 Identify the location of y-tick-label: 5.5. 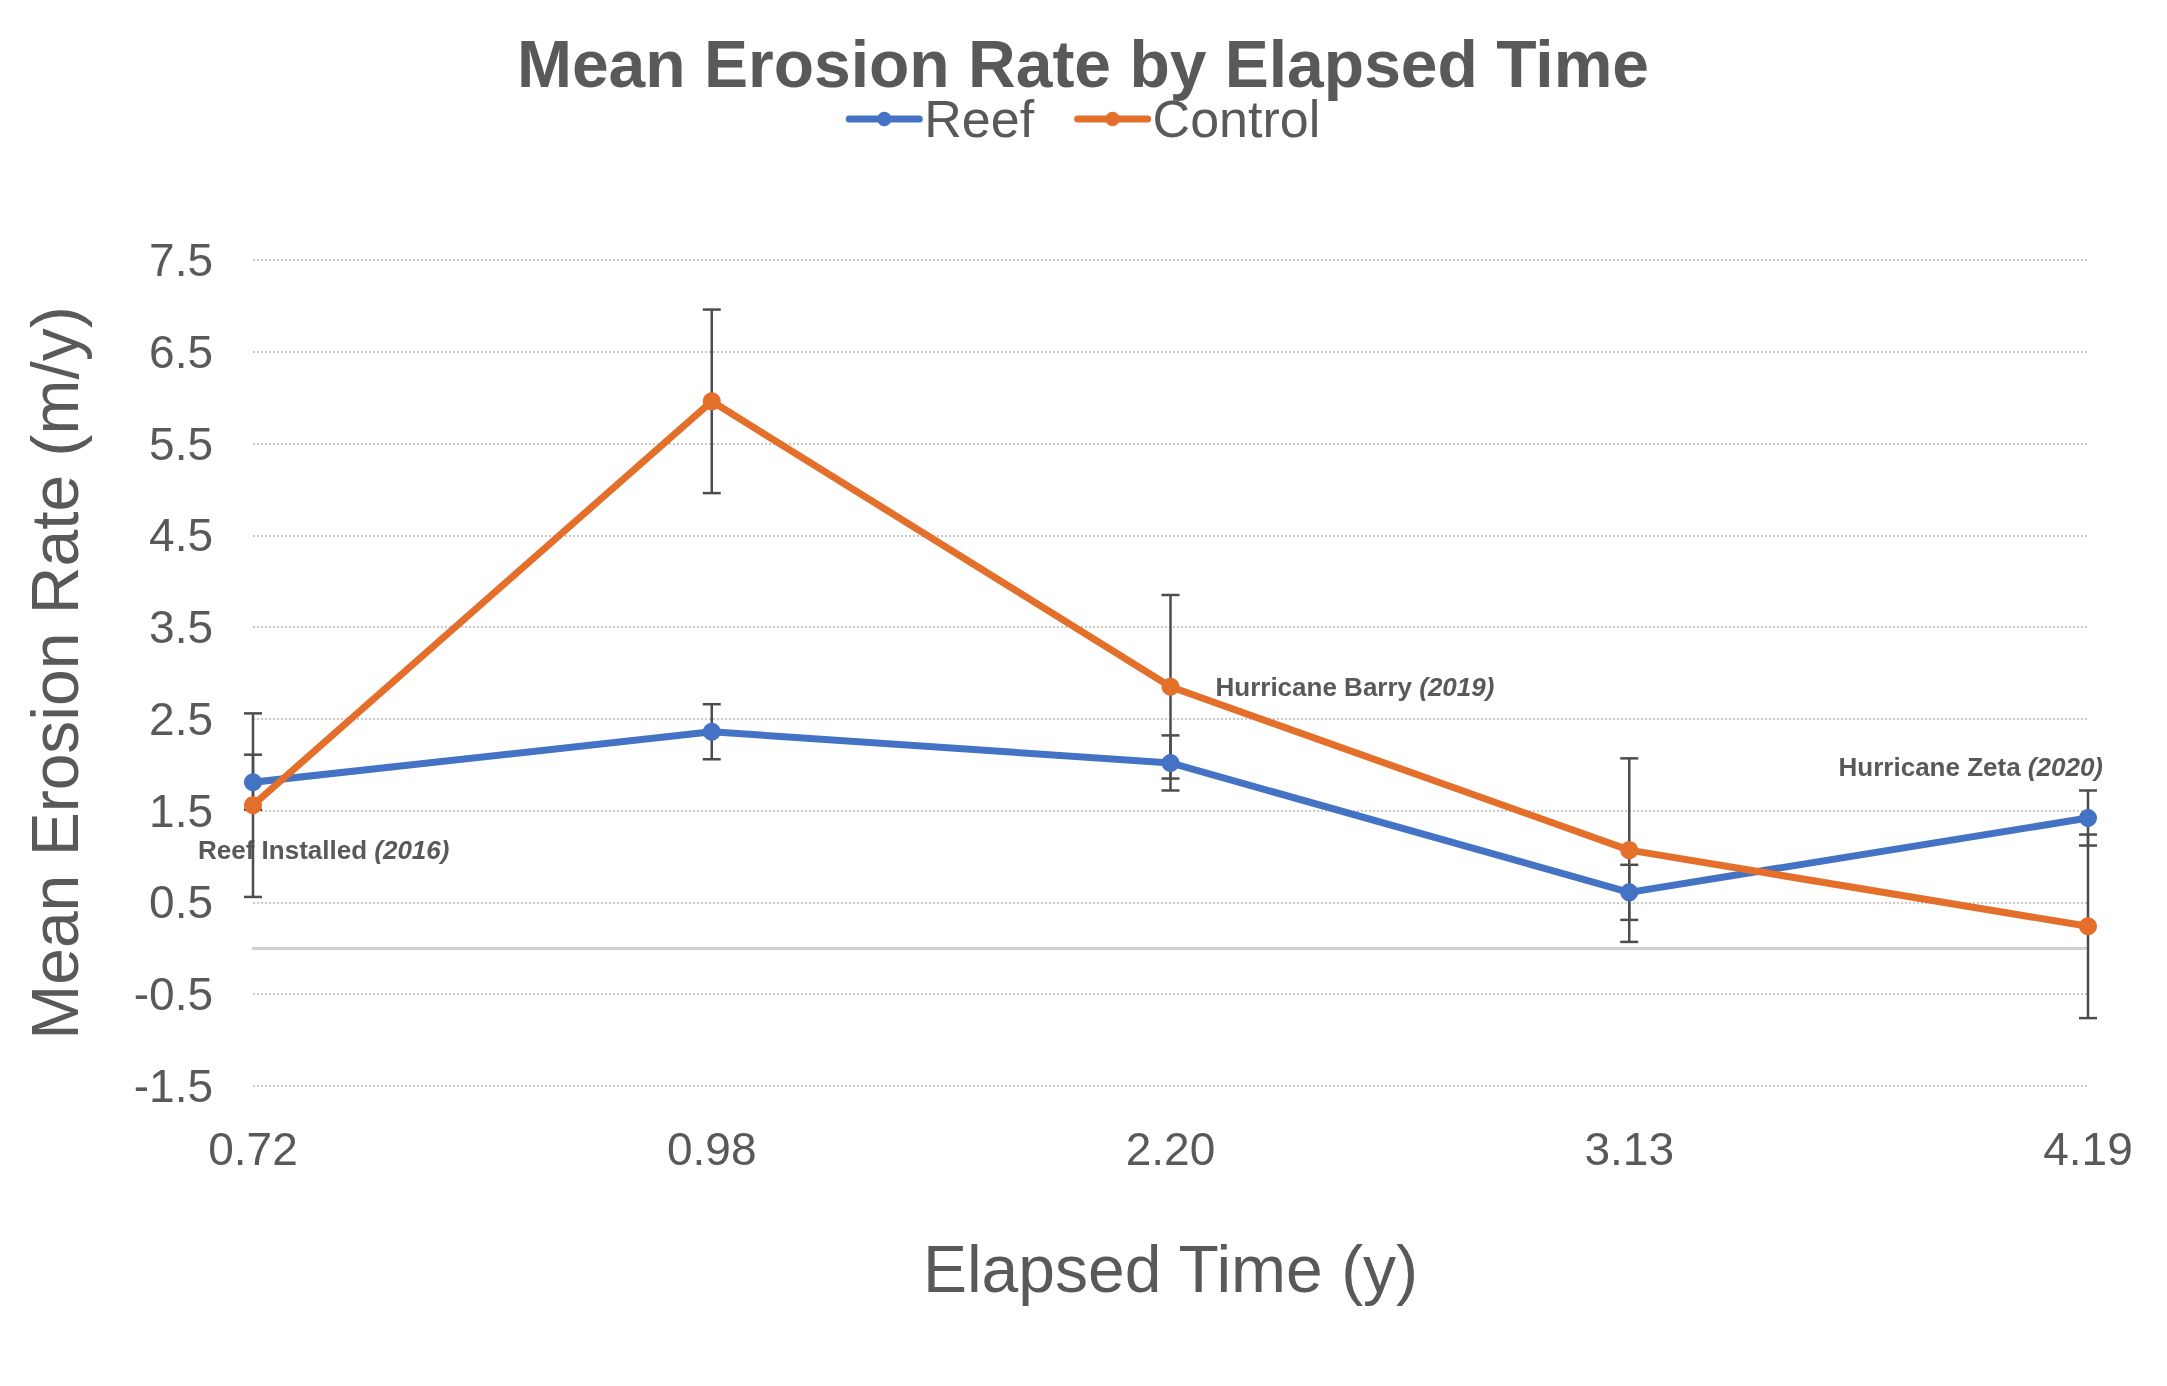
(181, 443).